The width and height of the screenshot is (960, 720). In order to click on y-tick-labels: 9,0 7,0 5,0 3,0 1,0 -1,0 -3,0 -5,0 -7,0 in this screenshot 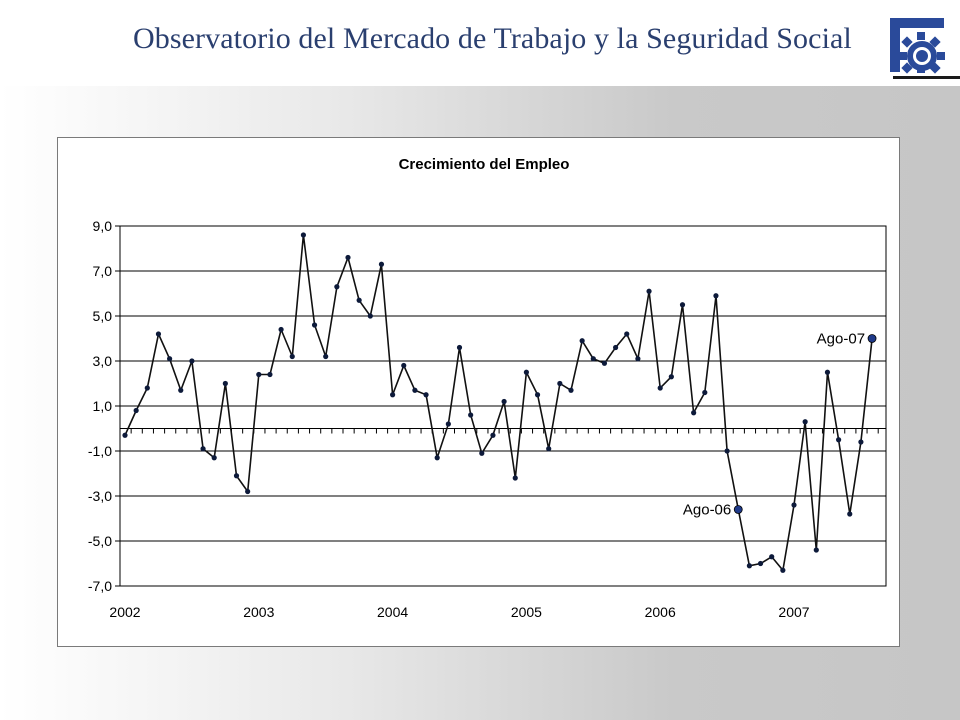, I will do `click(100, 406)`.